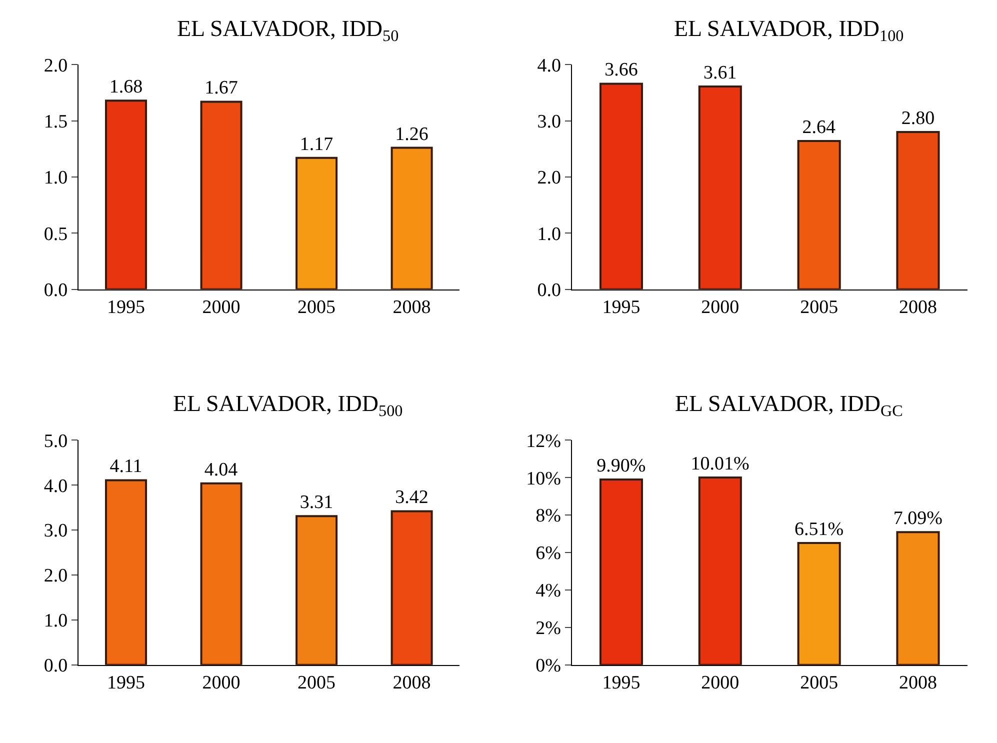 The image size is (997, 743). I want to click on y-tick-label: 5.0, so click(56, 441).